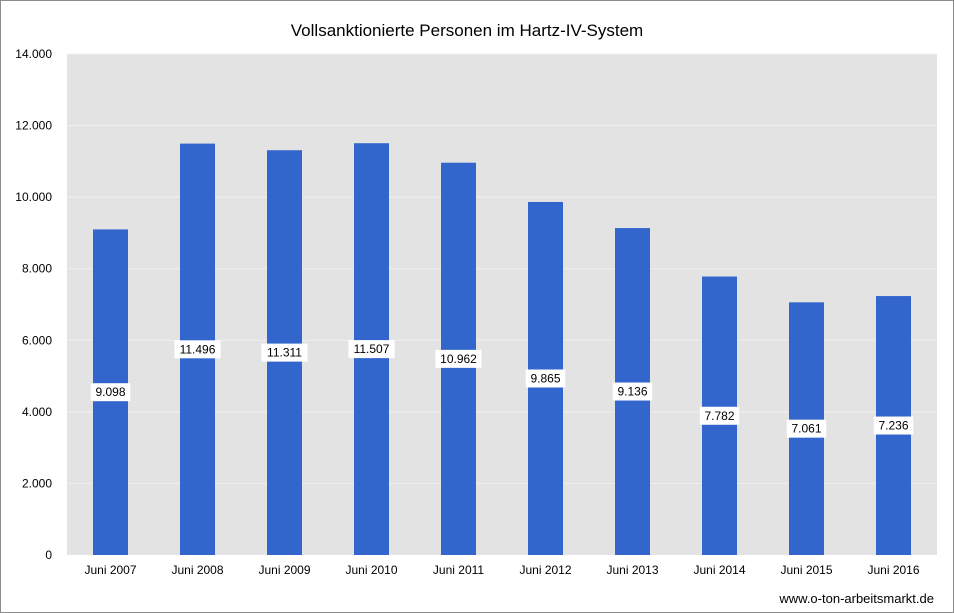 The height and width of the screenshot is (613, 954). I want to click on data-label: 7.782, so click(719, 416).